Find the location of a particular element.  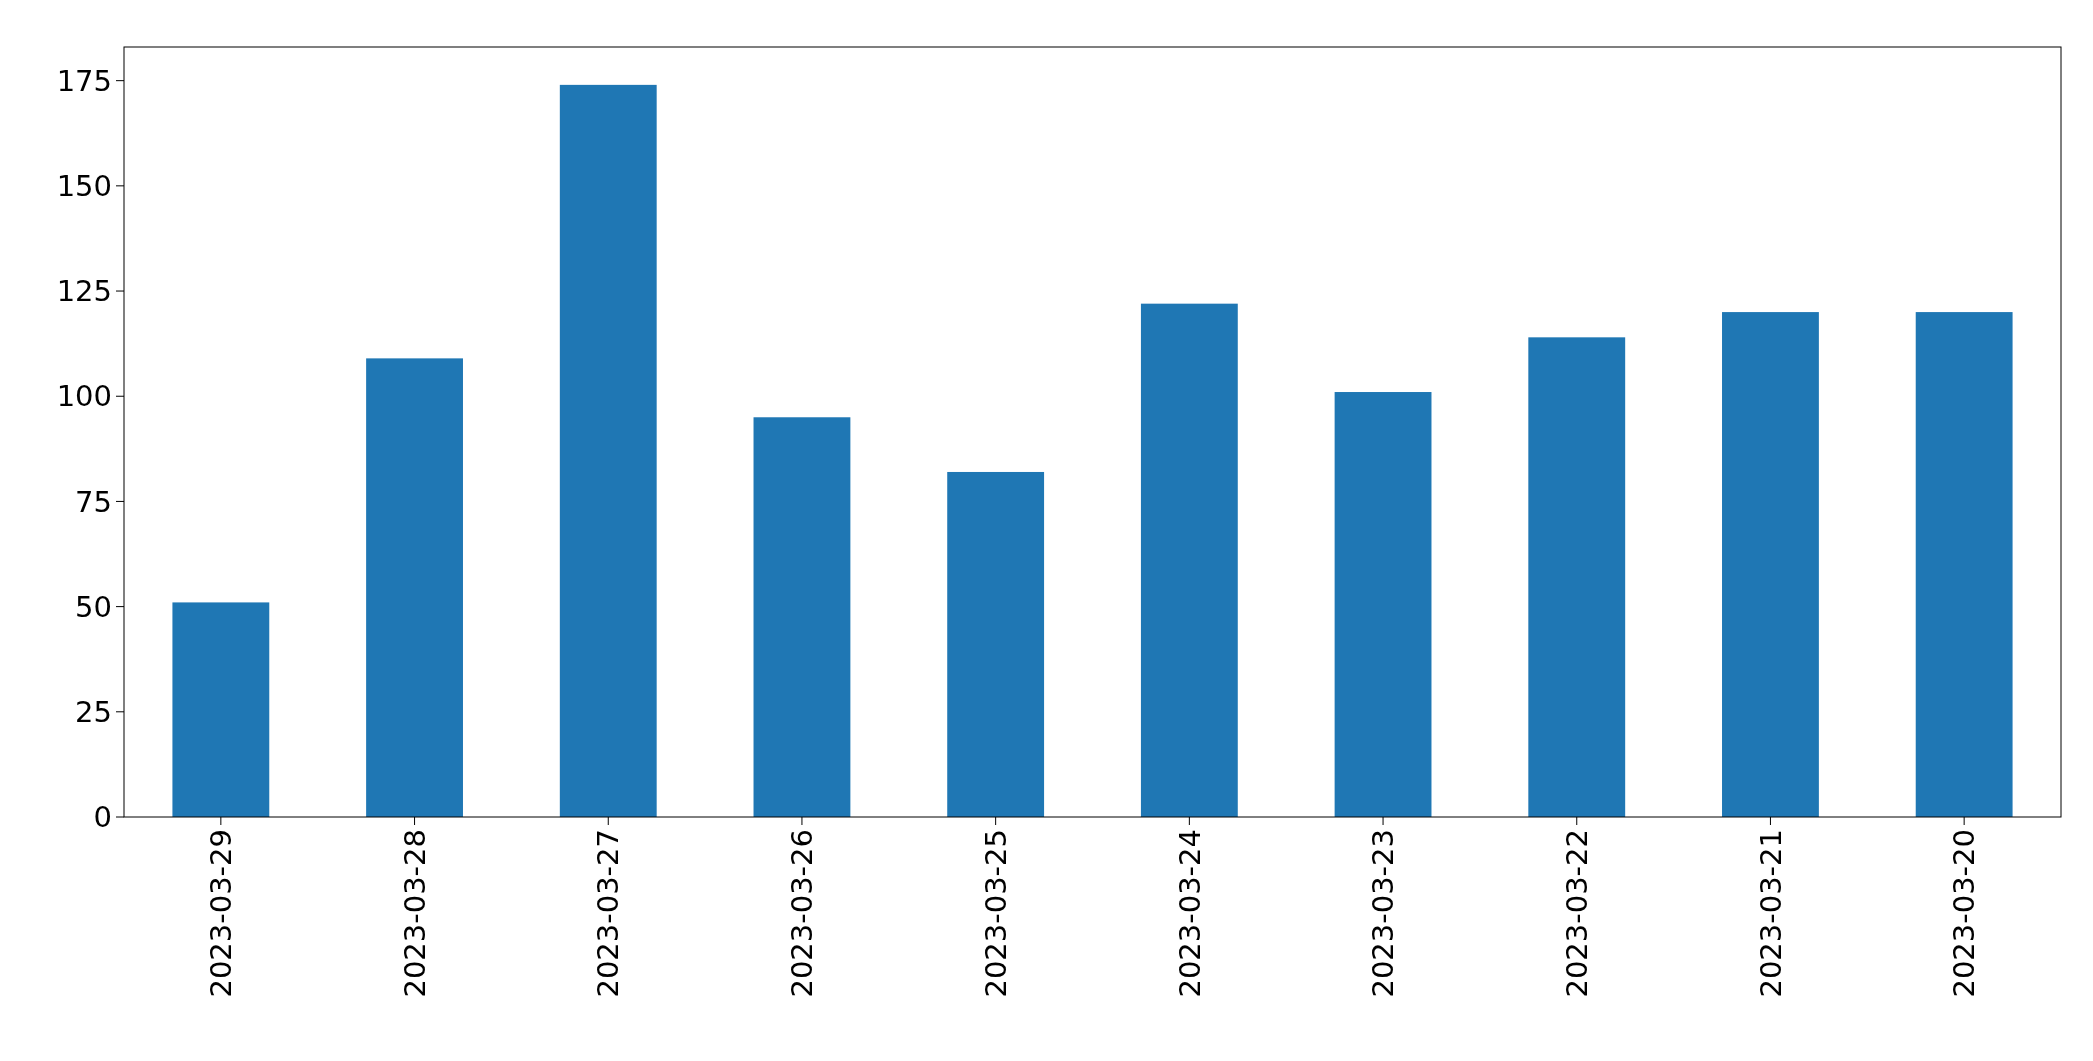

x-tick-label: 2023-03-28 is located at coordinates (414, 913).